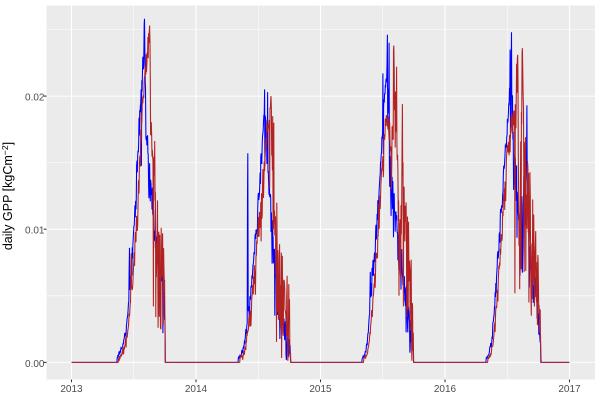  I want to click on svg-text: daily GPP [kgCm−2], so click(7, 196).